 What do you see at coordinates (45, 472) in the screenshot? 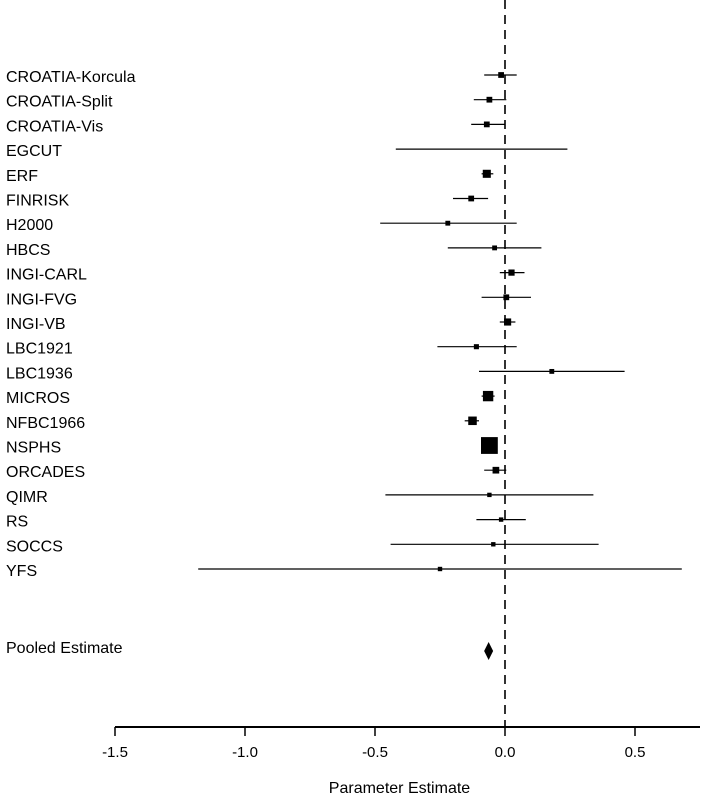
I see `study-label: ORCADES` at bounding box center [45, 472].